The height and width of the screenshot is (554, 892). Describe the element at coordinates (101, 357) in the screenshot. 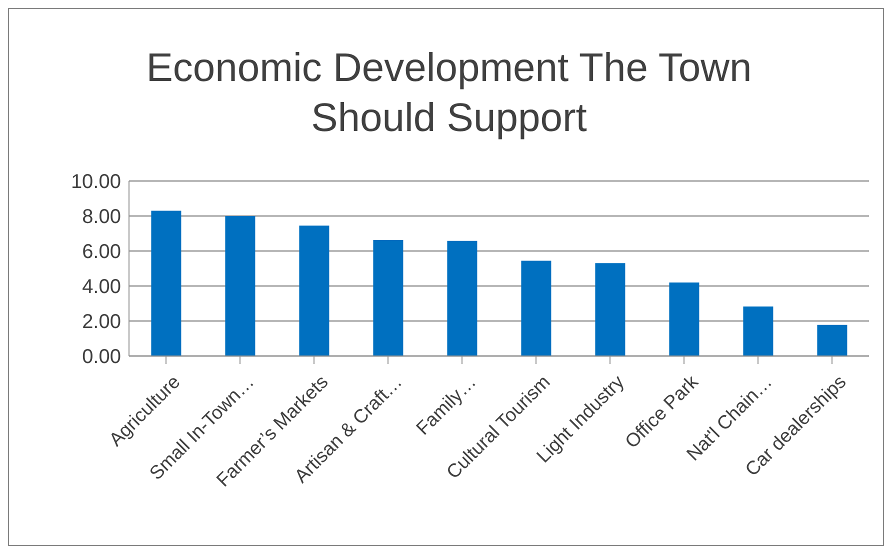

I see `y-tick-label: 0.00` at that location.